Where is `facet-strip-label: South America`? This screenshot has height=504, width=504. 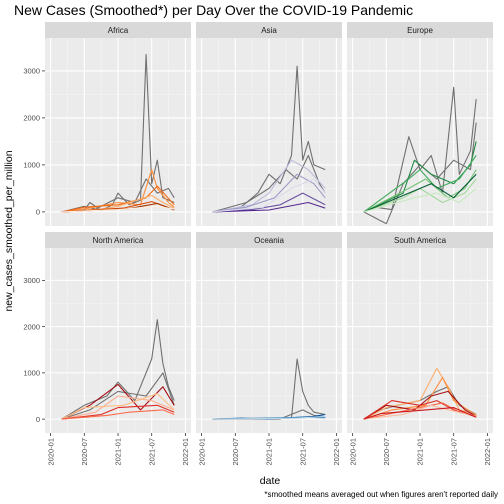
facet-strip-label: South America is located at coordinates (420, 240).